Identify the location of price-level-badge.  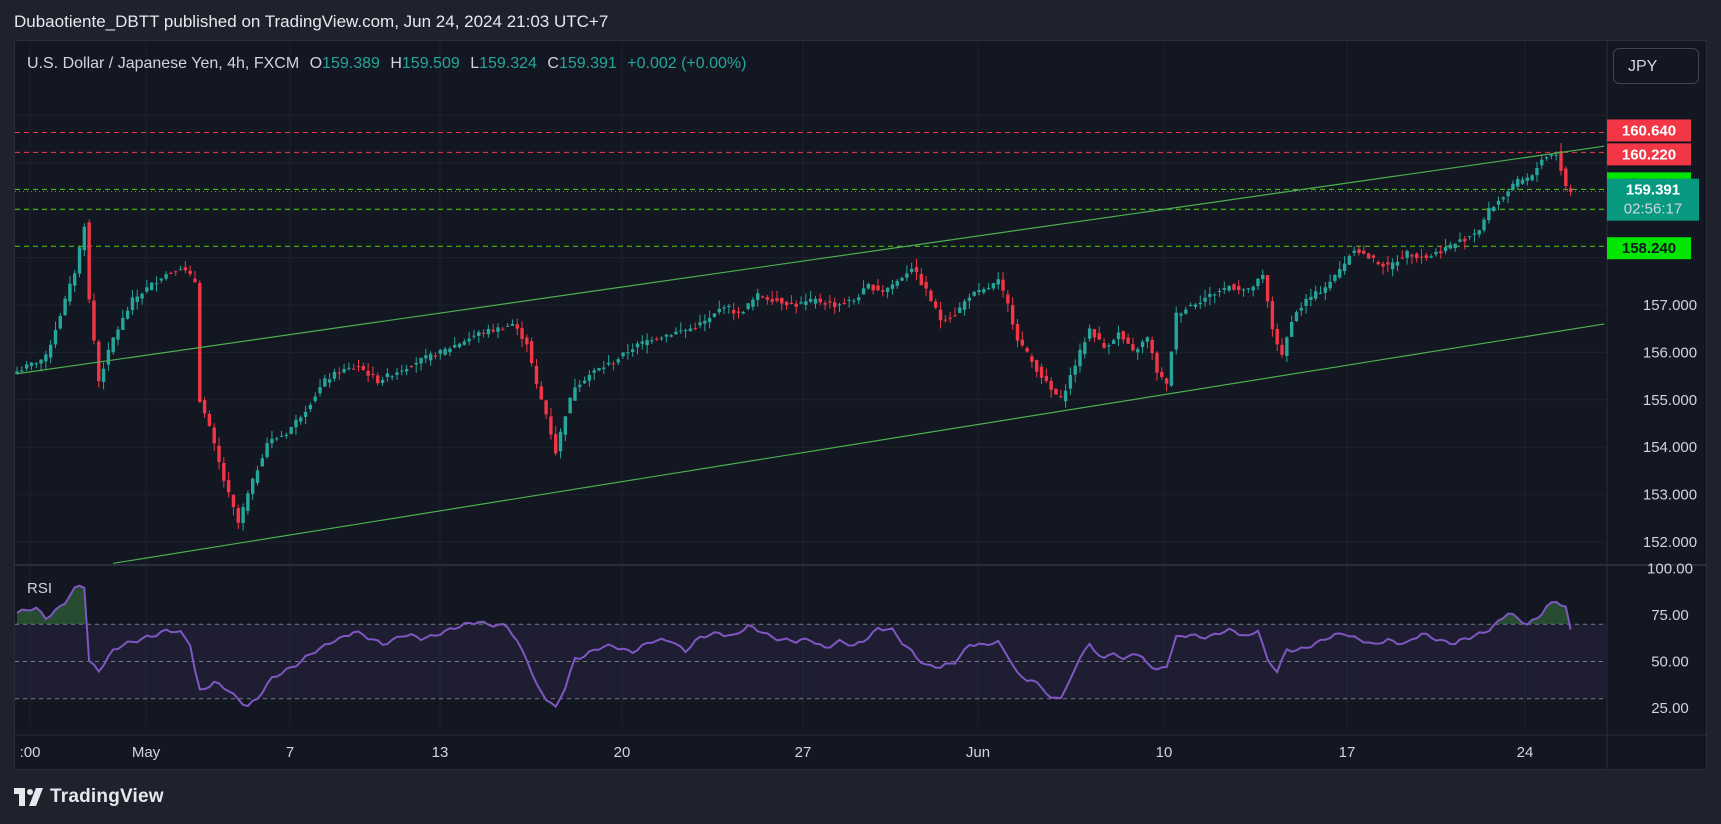
(1649, 248).